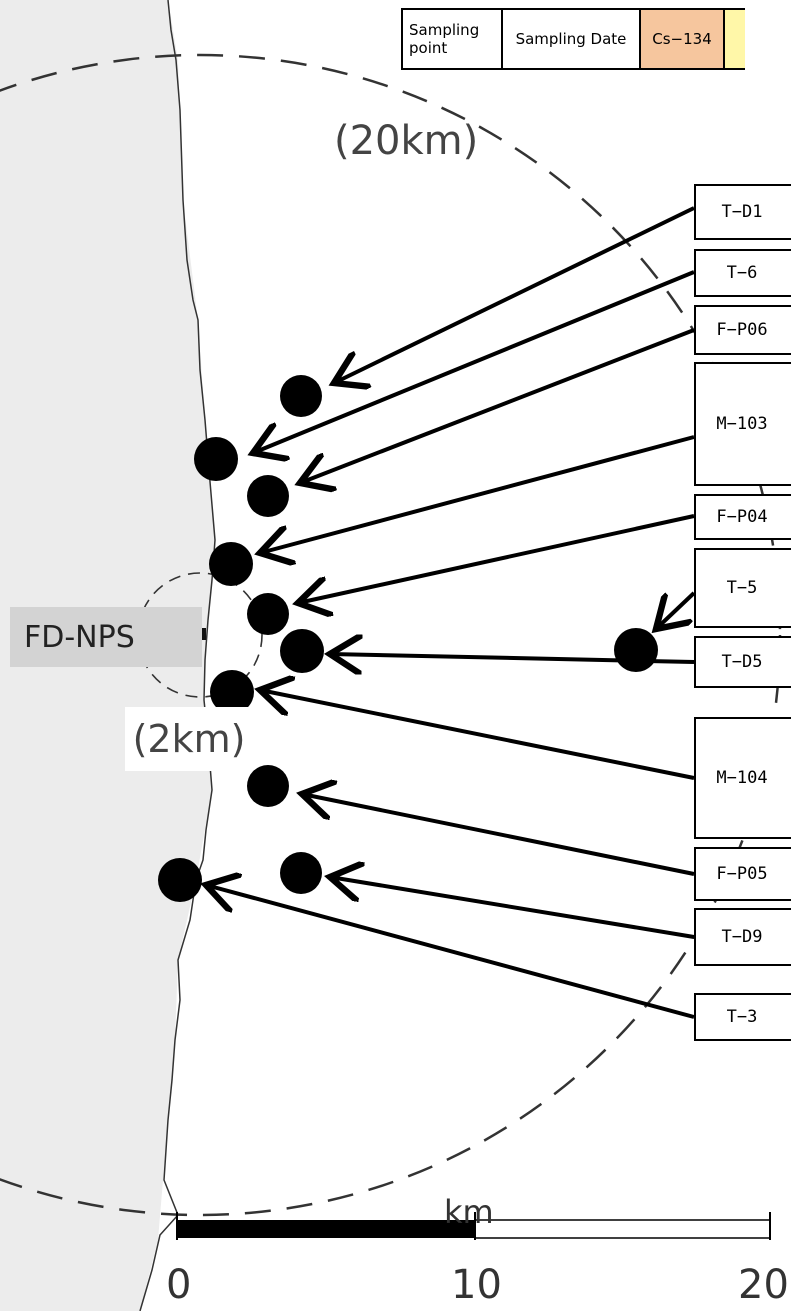 The width and height of the screenshot is (791, 1311). Describe the element at coordinates (512, 658) in the screenshot. I see `arrow-t-d5` at that location.